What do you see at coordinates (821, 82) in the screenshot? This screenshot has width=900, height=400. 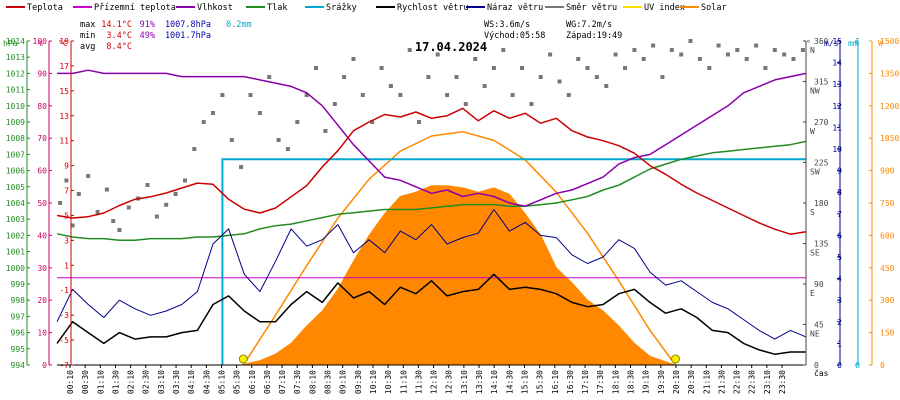 I see `direction-tick-label: 315` at bounding box center [821, 82].